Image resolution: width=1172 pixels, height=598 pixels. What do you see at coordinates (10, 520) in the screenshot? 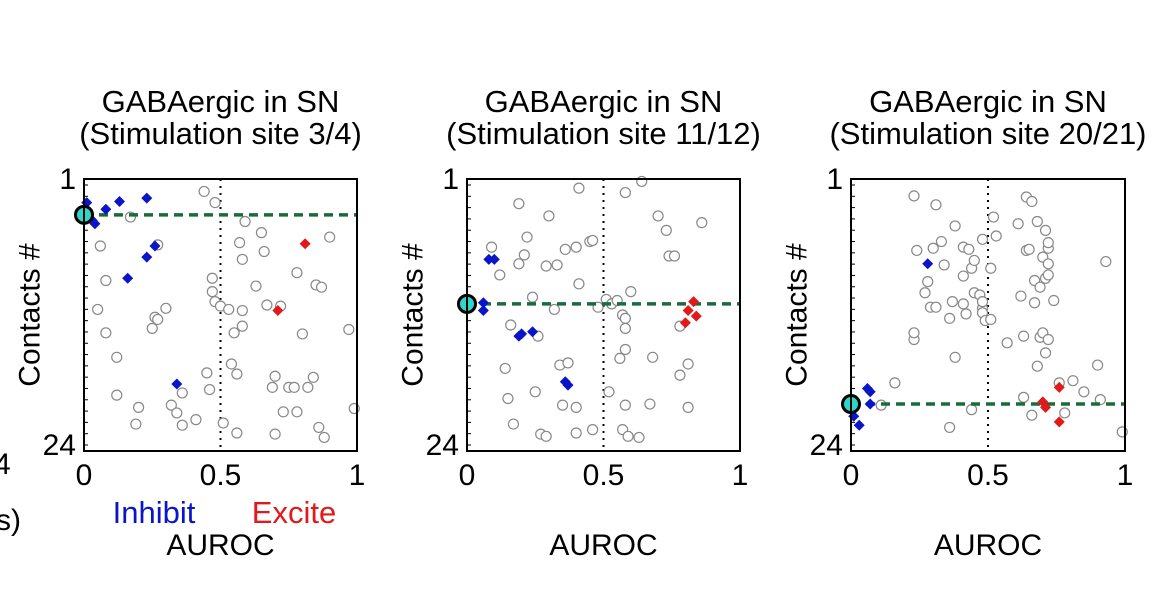
I see `edge-fragment-left-bottom: s)` at bounding box center [10, 520].